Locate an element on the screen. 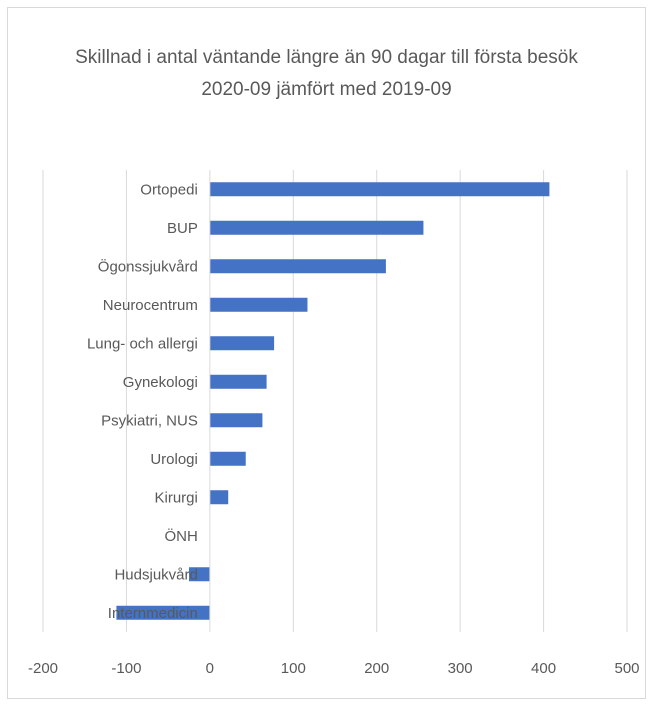  category-label: ÖNH is located at coordinates (181, 536).